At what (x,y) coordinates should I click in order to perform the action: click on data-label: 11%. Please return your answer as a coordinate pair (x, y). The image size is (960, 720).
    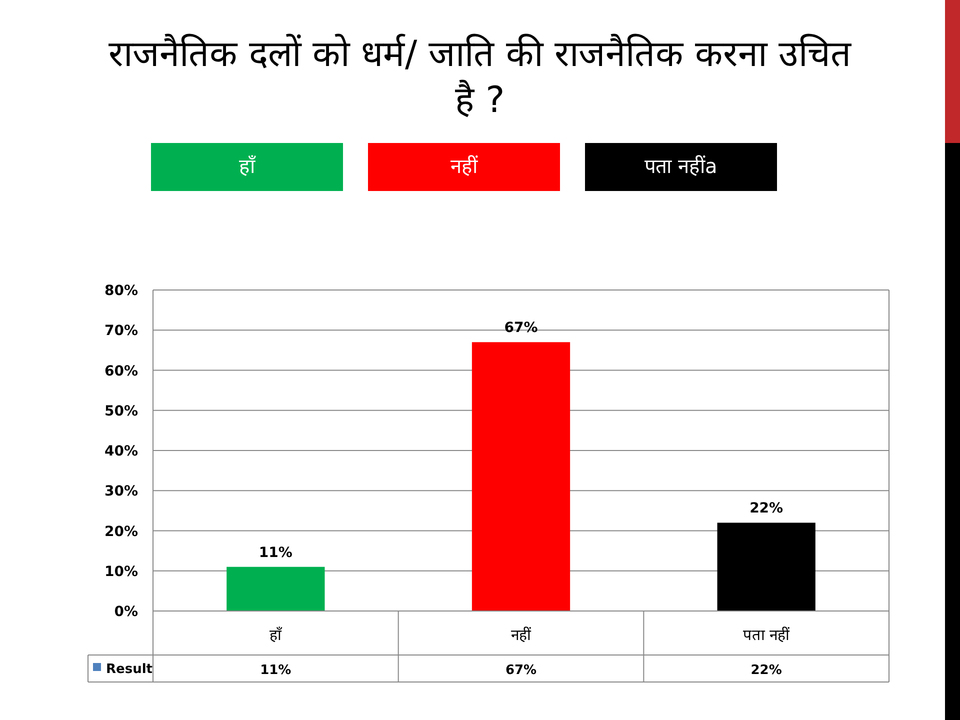
    Looking at the image, I should click on (276, 670).